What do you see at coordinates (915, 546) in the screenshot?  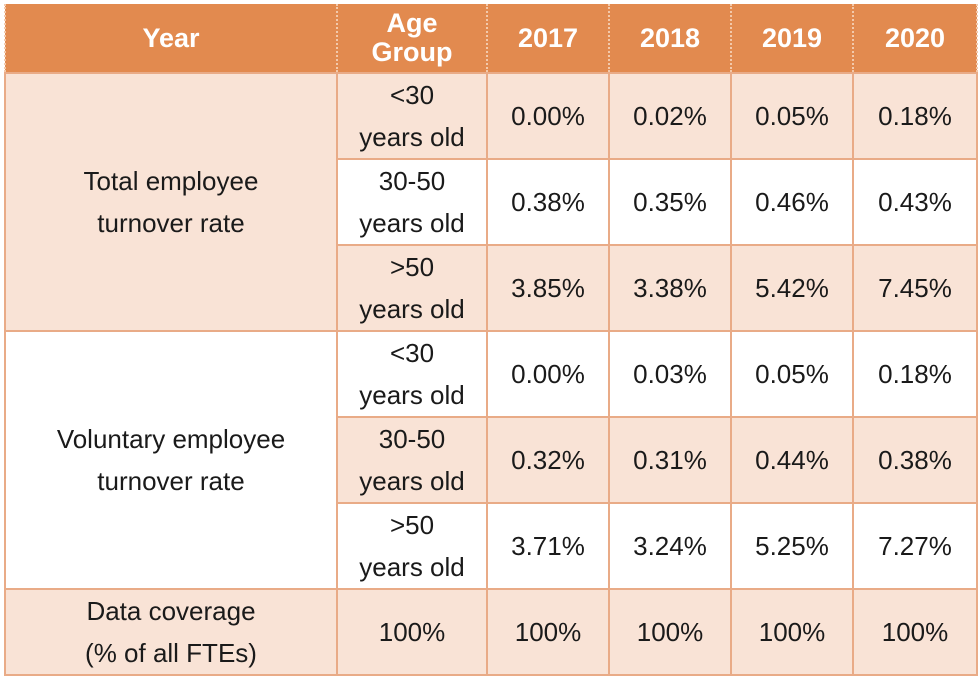 I see `value-cell: 7.27%` at bounding box center [915, 546].